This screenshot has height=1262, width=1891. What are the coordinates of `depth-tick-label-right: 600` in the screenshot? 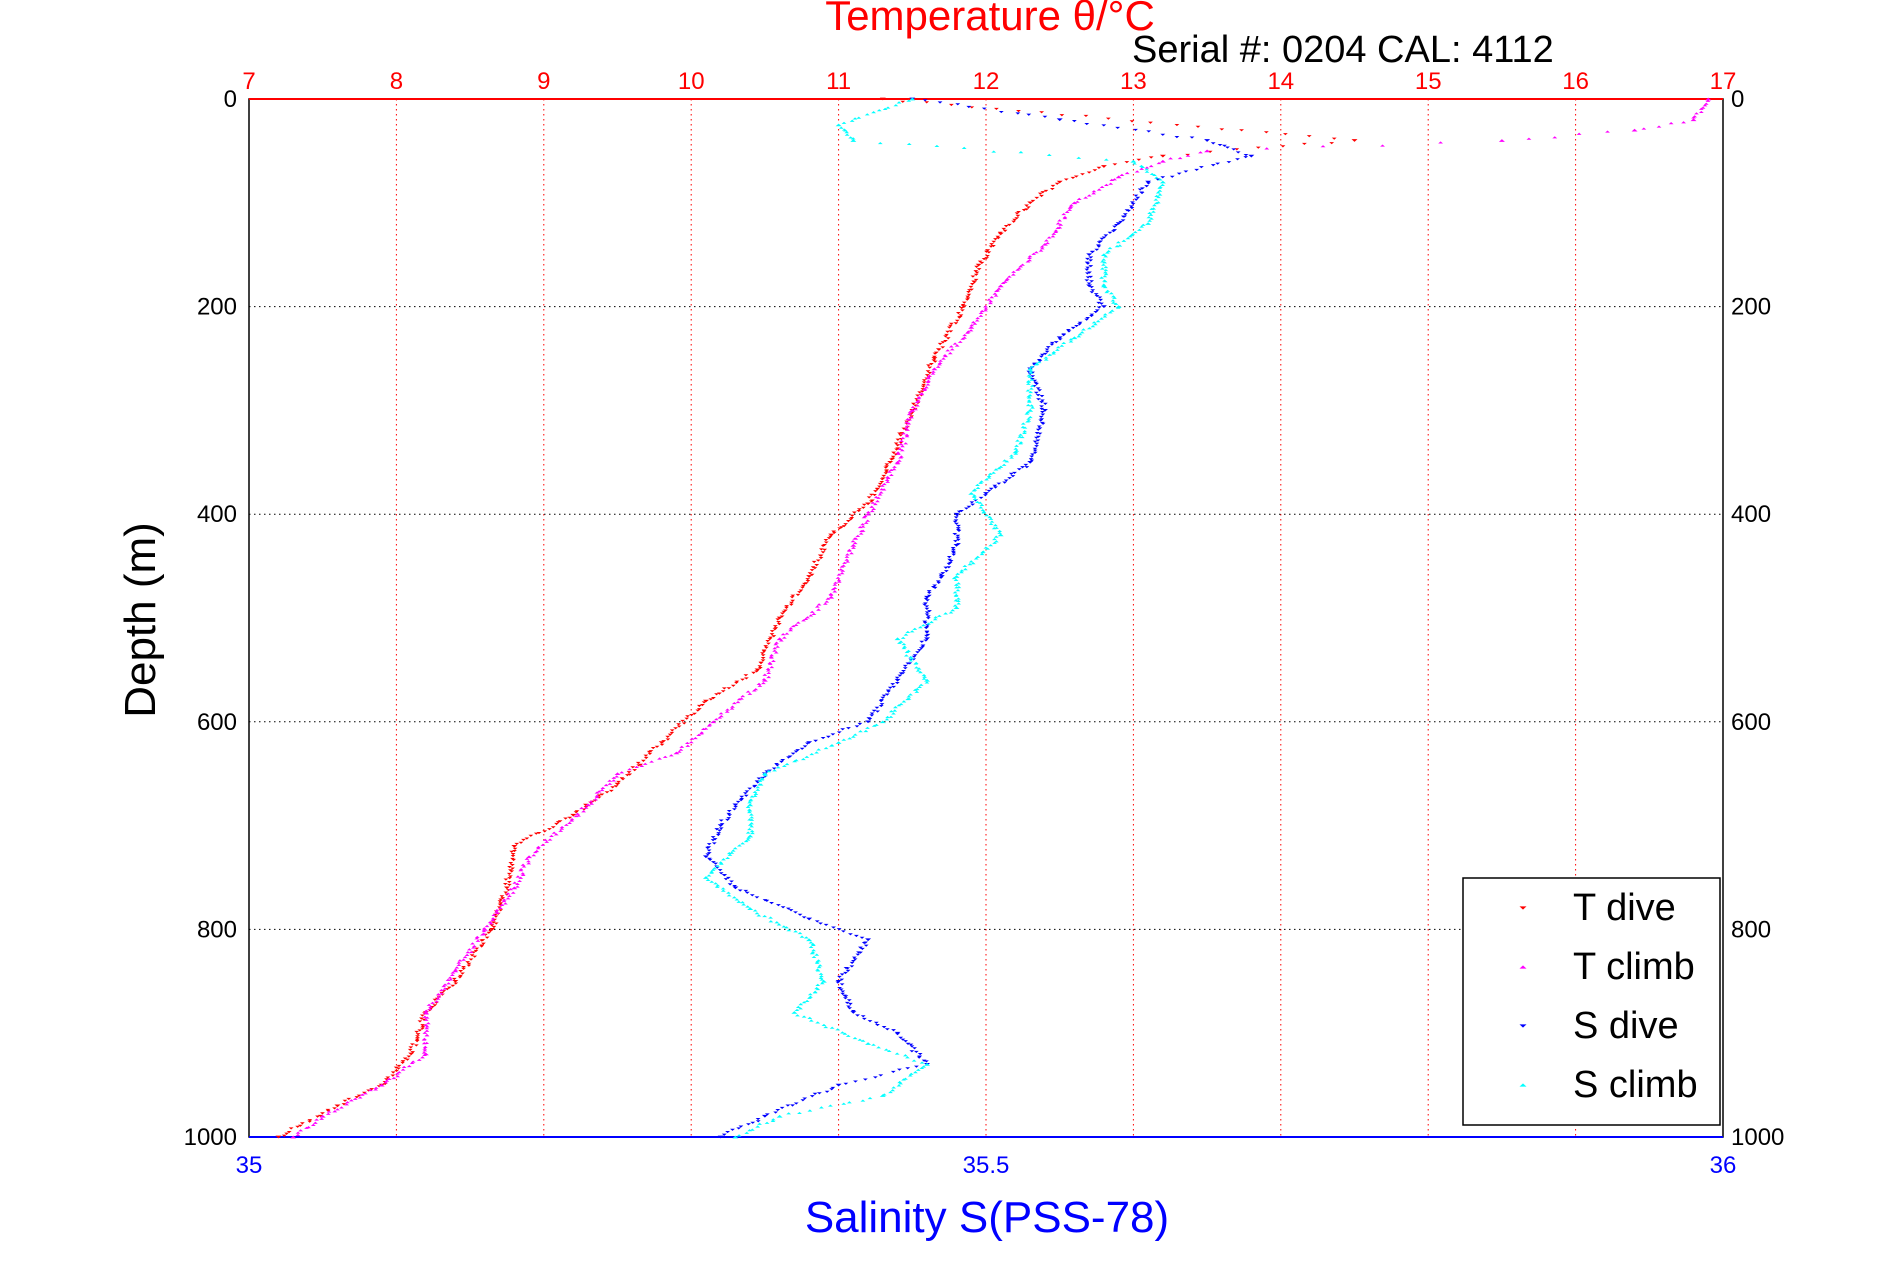 It's located at (1751, 722).